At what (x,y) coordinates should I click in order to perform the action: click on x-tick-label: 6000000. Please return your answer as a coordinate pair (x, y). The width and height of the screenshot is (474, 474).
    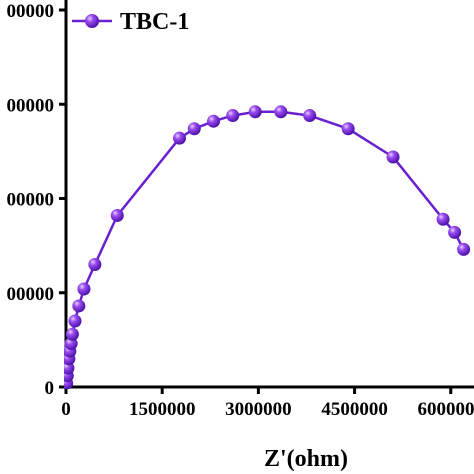
    Looking at the image, I should click on (446, 409).